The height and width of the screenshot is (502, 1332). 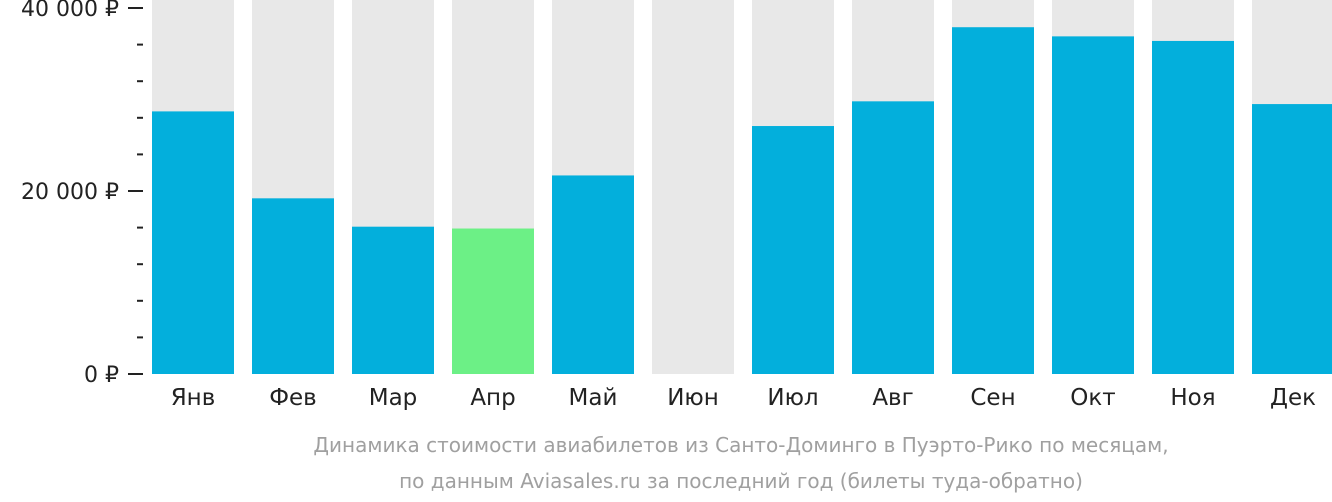 I want to click on x-tick-label-7: Июл, so click(x=792, y=398).